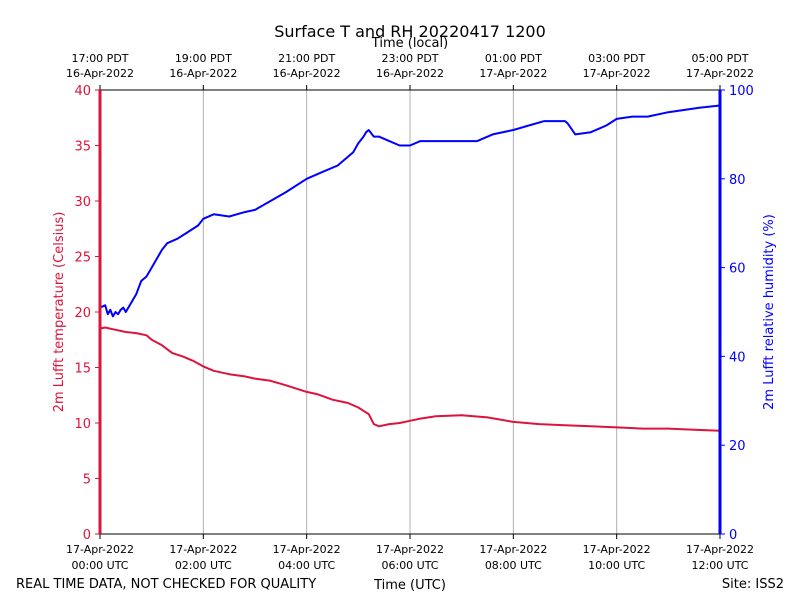 This screenshot has width=800, height=600. I want to click on left-tick-label: 0, so click(87, 535).